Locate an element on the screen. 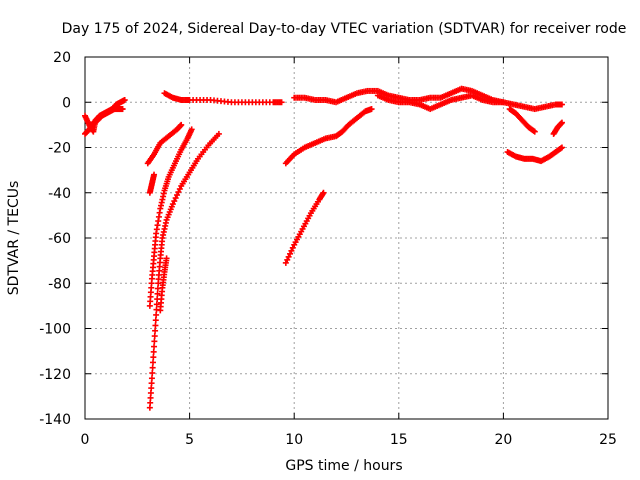 This screenshot has width=640, height=480. series-arc-1b is located at coordinates (104, 121).